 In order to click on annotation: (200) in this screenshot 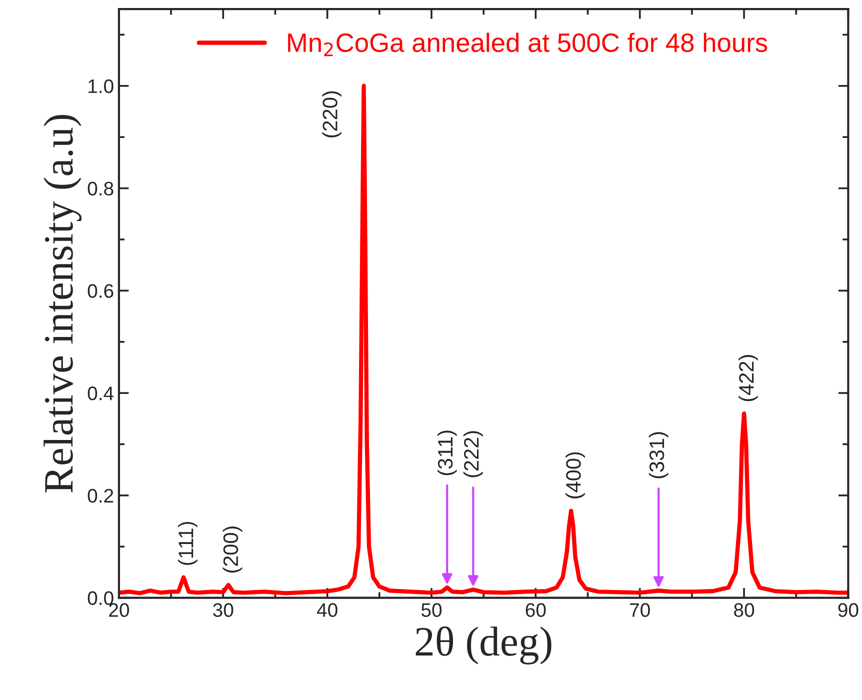, I will do `click(232, 549)`.